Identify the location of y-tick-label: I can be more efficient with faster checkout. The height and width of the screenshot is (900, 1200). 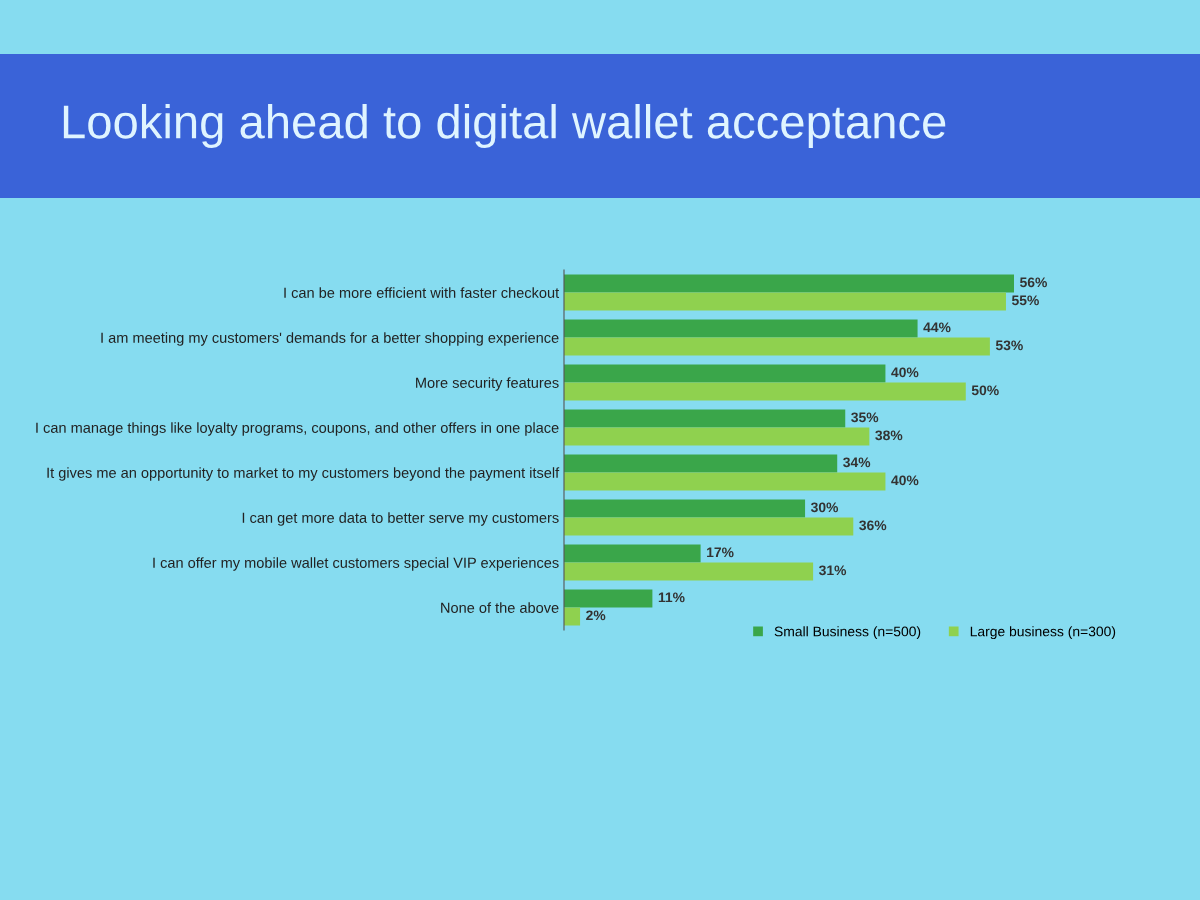
(422, 292).